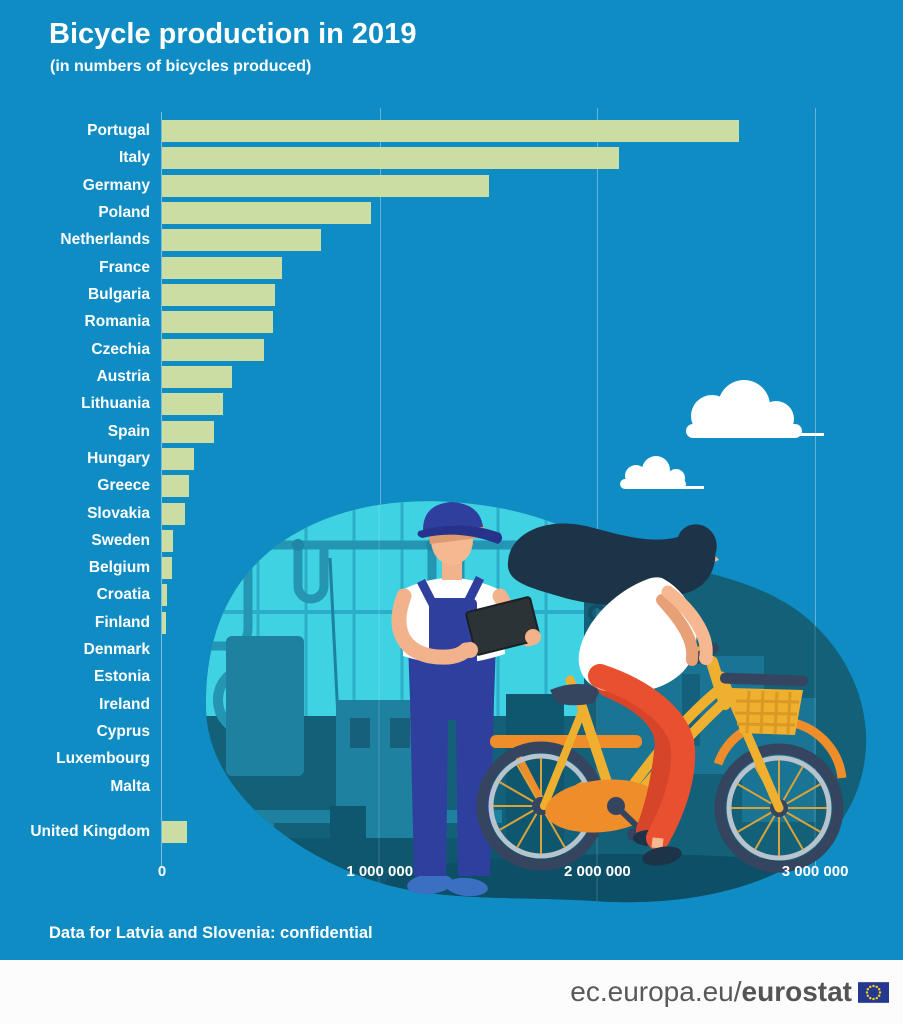  Describe the element at coordinates (503, 626) in the screenshot. I see `tablet-icon` at that location.